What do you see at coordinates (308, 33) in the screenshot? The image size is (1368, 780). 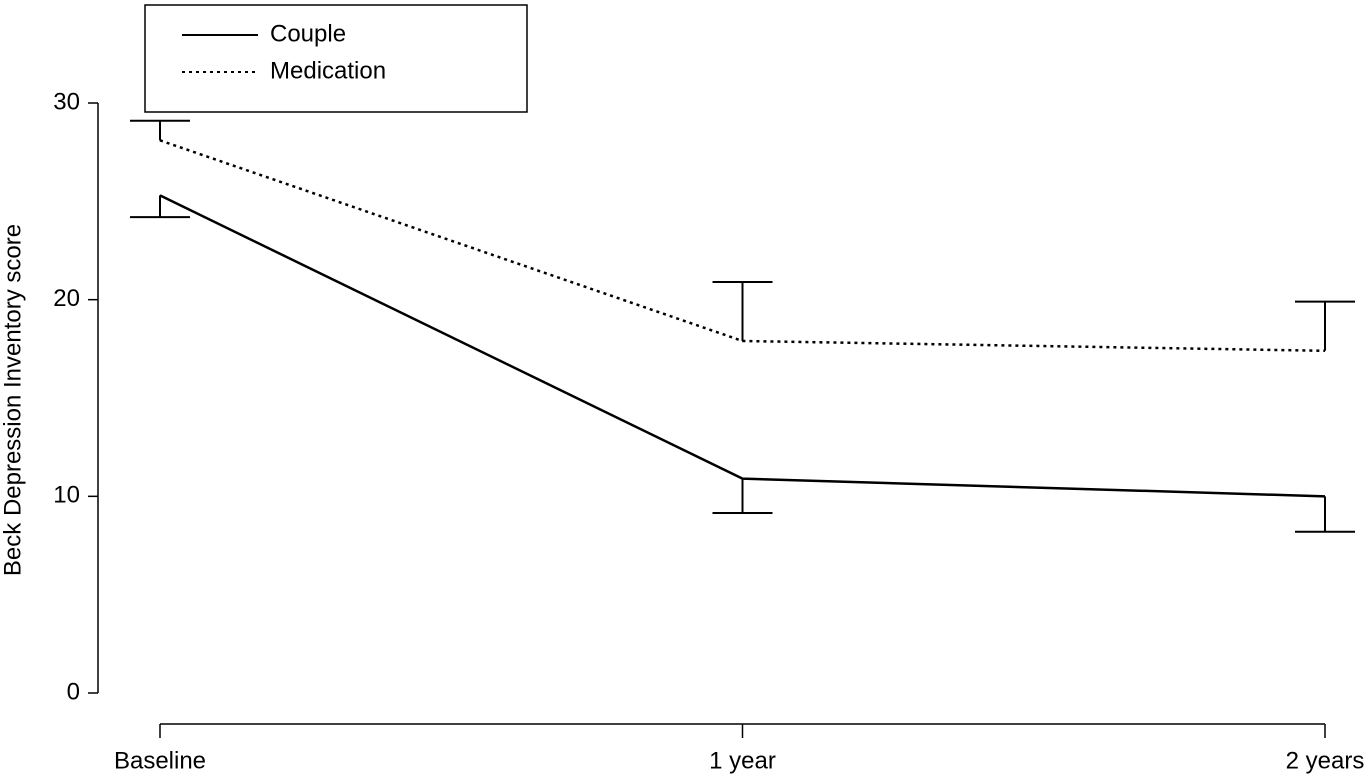 I see `legend-label: Couple` at bounding box center [308, 33].